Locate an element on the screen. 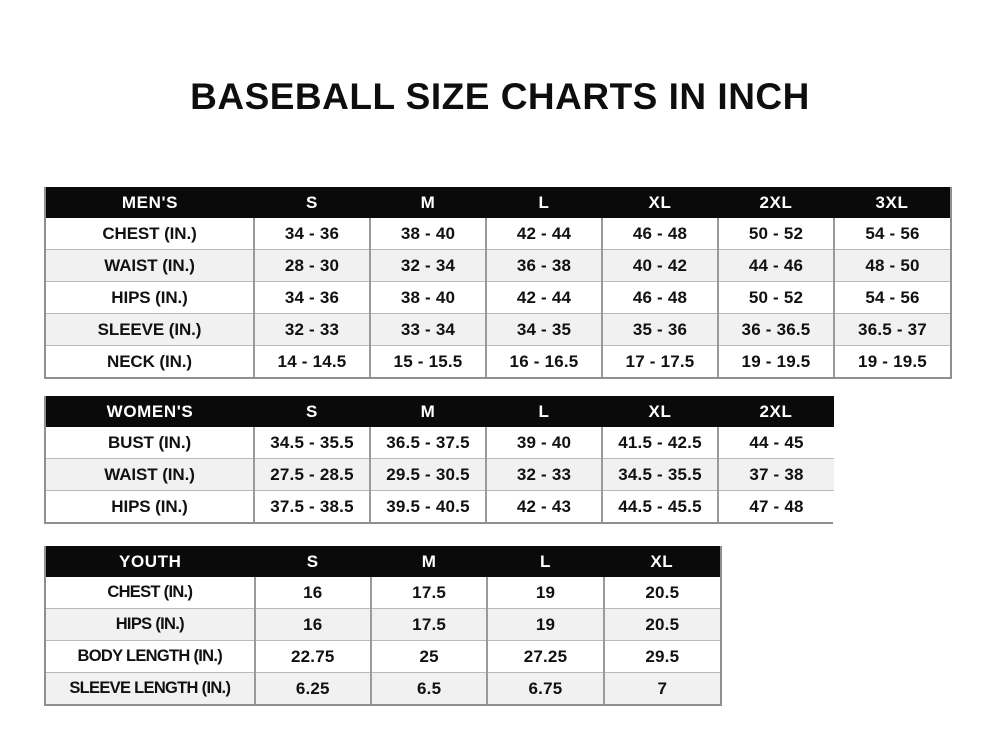 The width and height of the screenshot is (1000, 752). mens-measurement-cell: 54 - 56 is located at coordinates (892, 234).